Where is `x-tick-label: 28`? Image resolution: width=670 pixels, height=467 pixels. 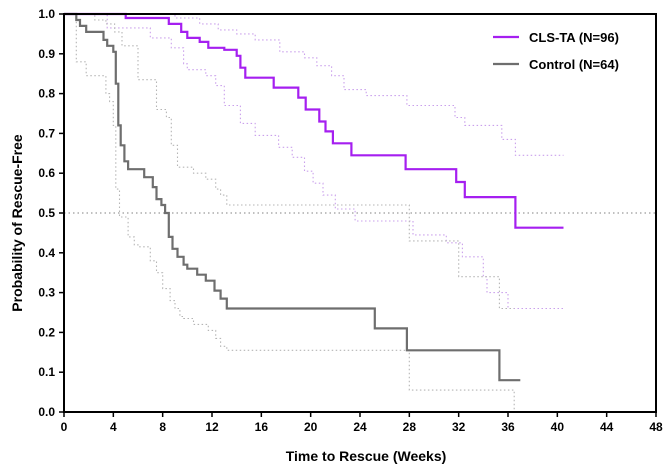
x-tick-label: 28 is located at coordinates (410, 427).